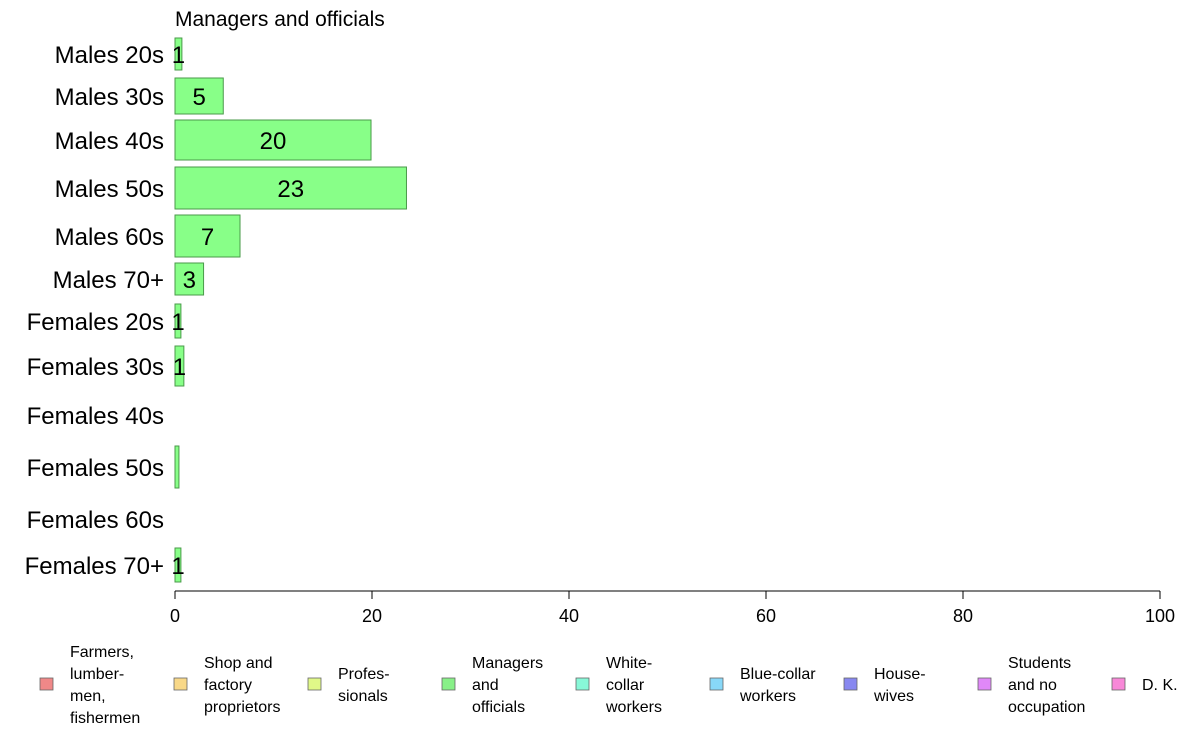 The height and width of the screenshot is (736, 1188). What do you see at coordinates (569, 616) in the screenshot?
I see `x-tick-label: 40` at bounding box center [569, 616].